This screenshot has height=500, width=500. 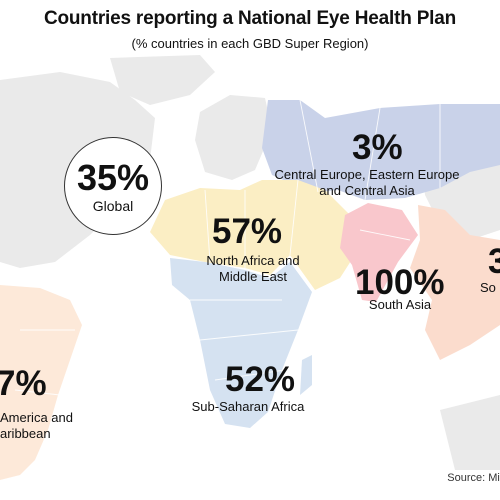 I want to click on region-lac-label-line1: America and, so click(x=36, y=417).